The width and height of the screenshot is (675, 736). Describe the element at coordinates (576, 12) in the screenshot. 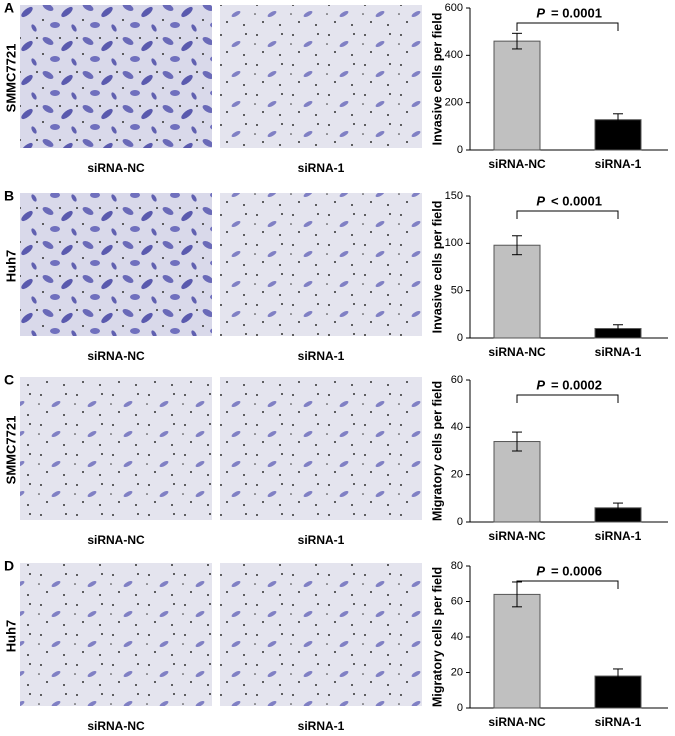

I see `p-value: = 0.0001` at that location.